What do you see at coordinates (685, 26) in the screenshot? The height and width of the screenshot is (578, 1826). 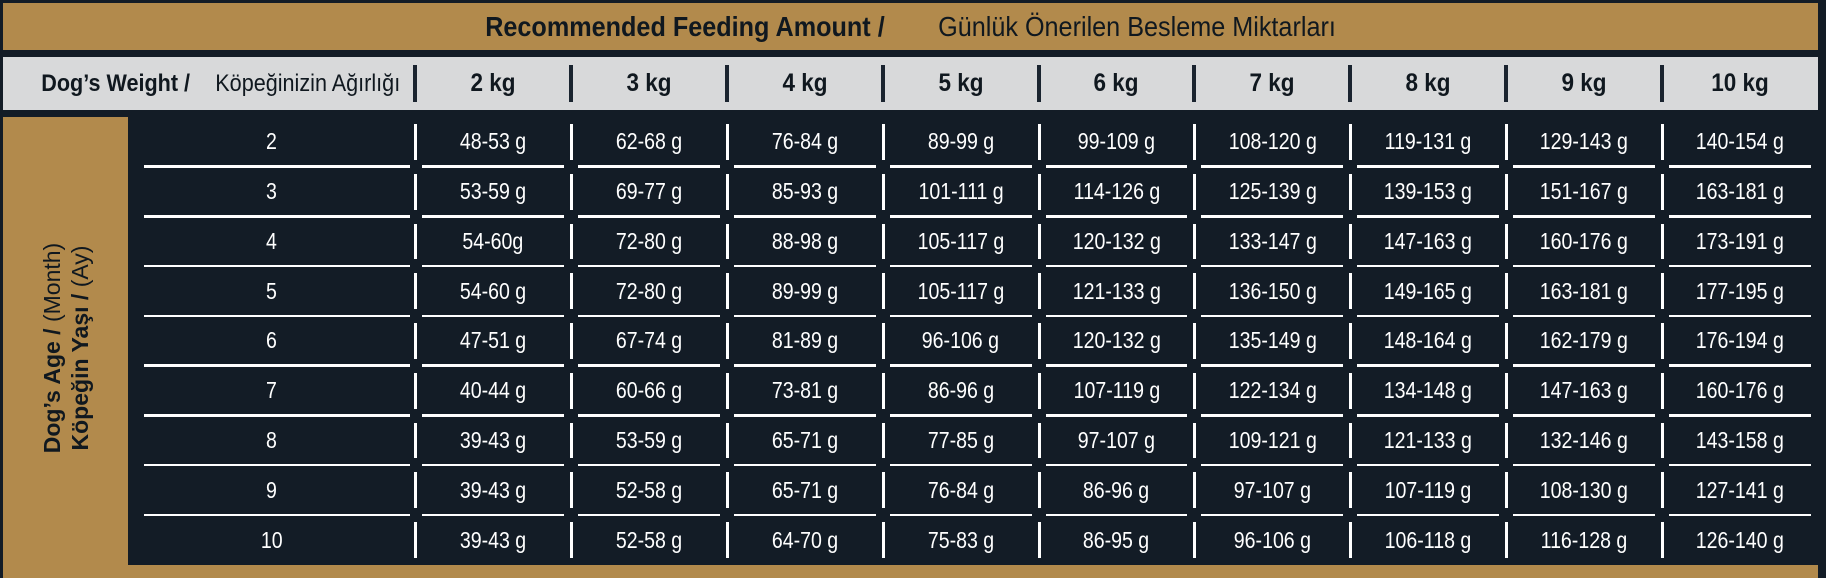 I see `title-english: Recommended Feeding Amount /` at bounding box center [685, 26].